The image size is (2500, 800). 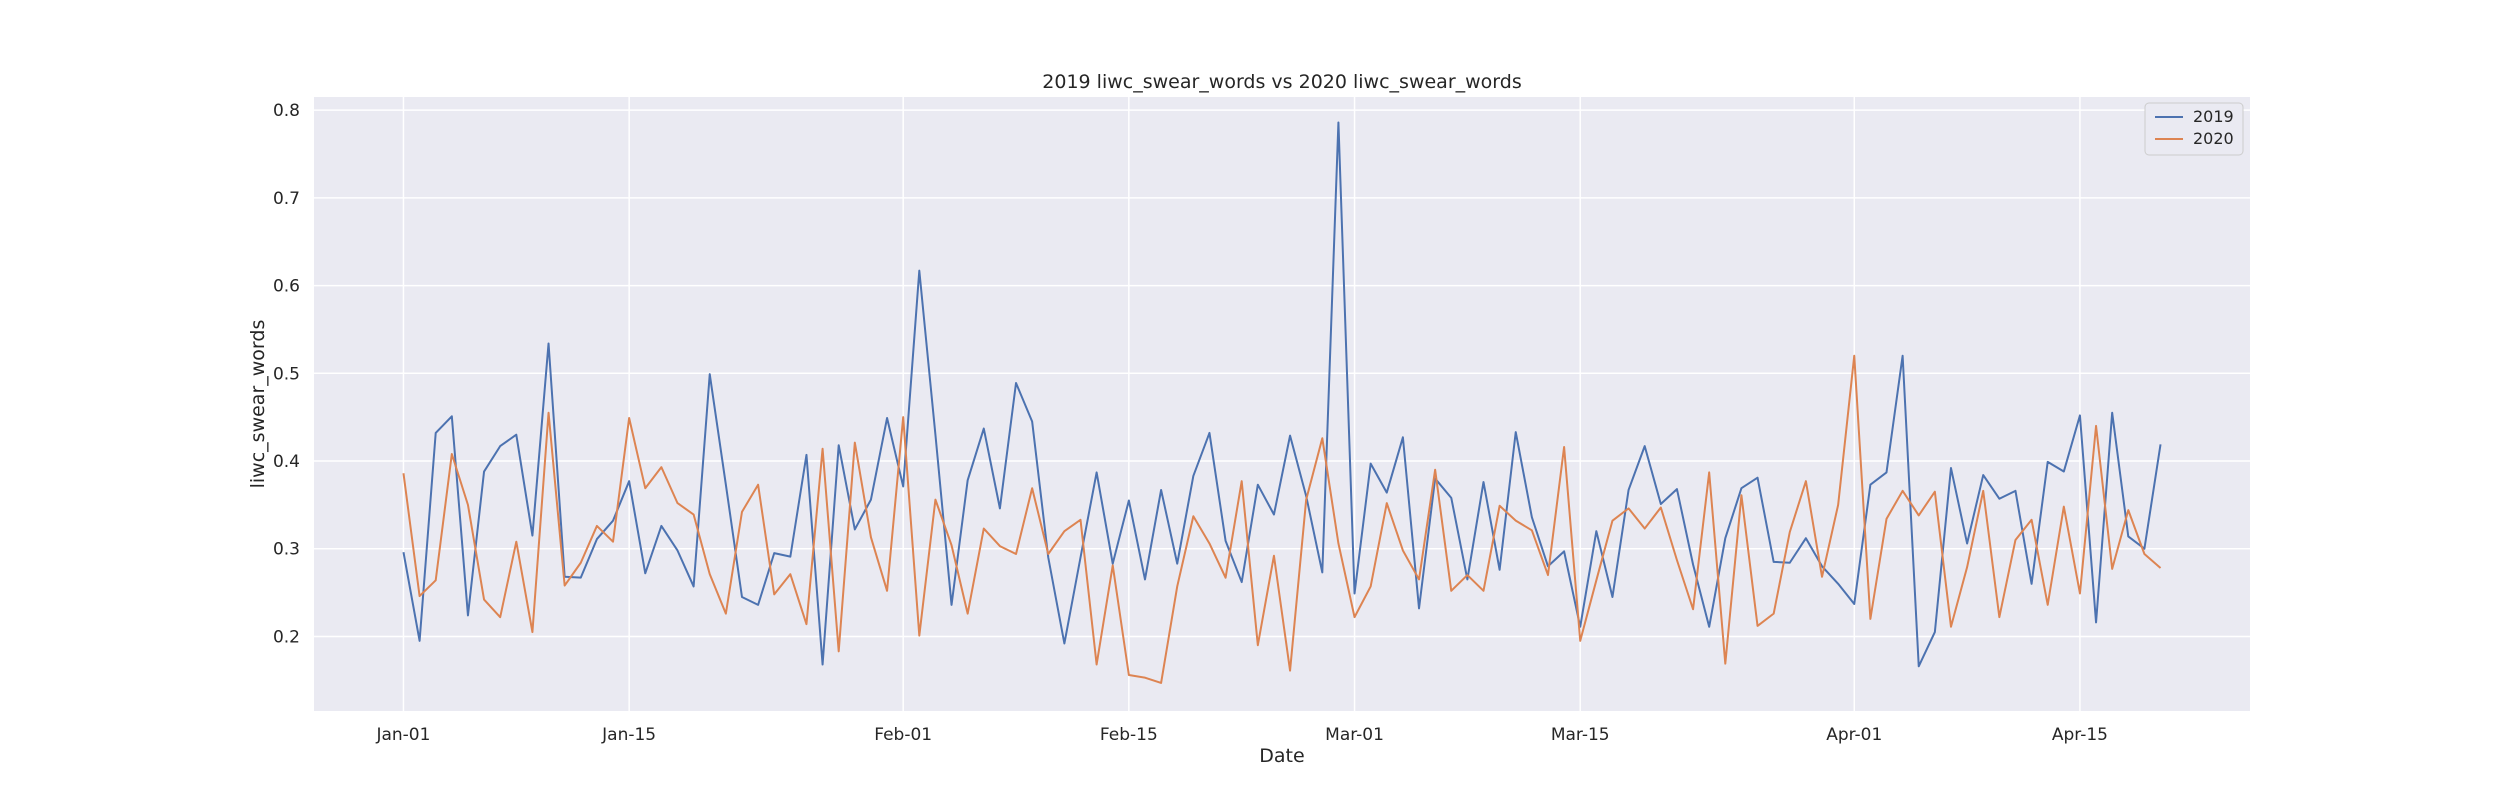 I want to click on x-tick-label: Jan-01, so click(x=402, y=735).